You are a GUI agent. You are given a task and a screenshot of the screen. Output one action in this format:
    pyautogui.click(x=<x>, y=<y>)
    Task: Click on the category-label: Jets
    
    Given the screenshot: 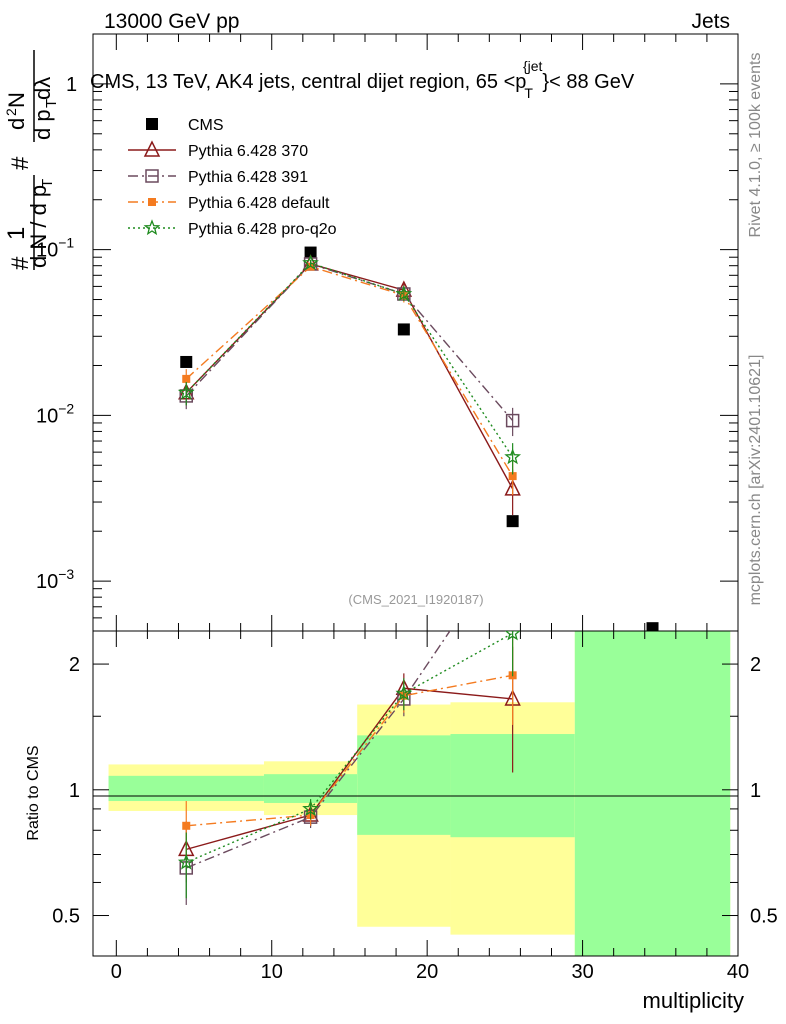 What is the action you would take?
    pyautogui.click(x=710, y=21)
    